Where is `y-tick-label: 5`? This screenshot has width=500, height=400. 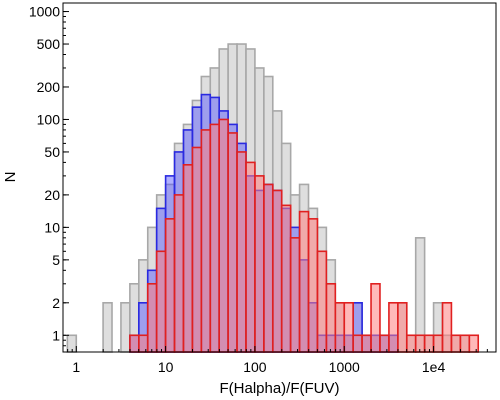
y-tick-label: 5 is located at coordinates (56, 260).